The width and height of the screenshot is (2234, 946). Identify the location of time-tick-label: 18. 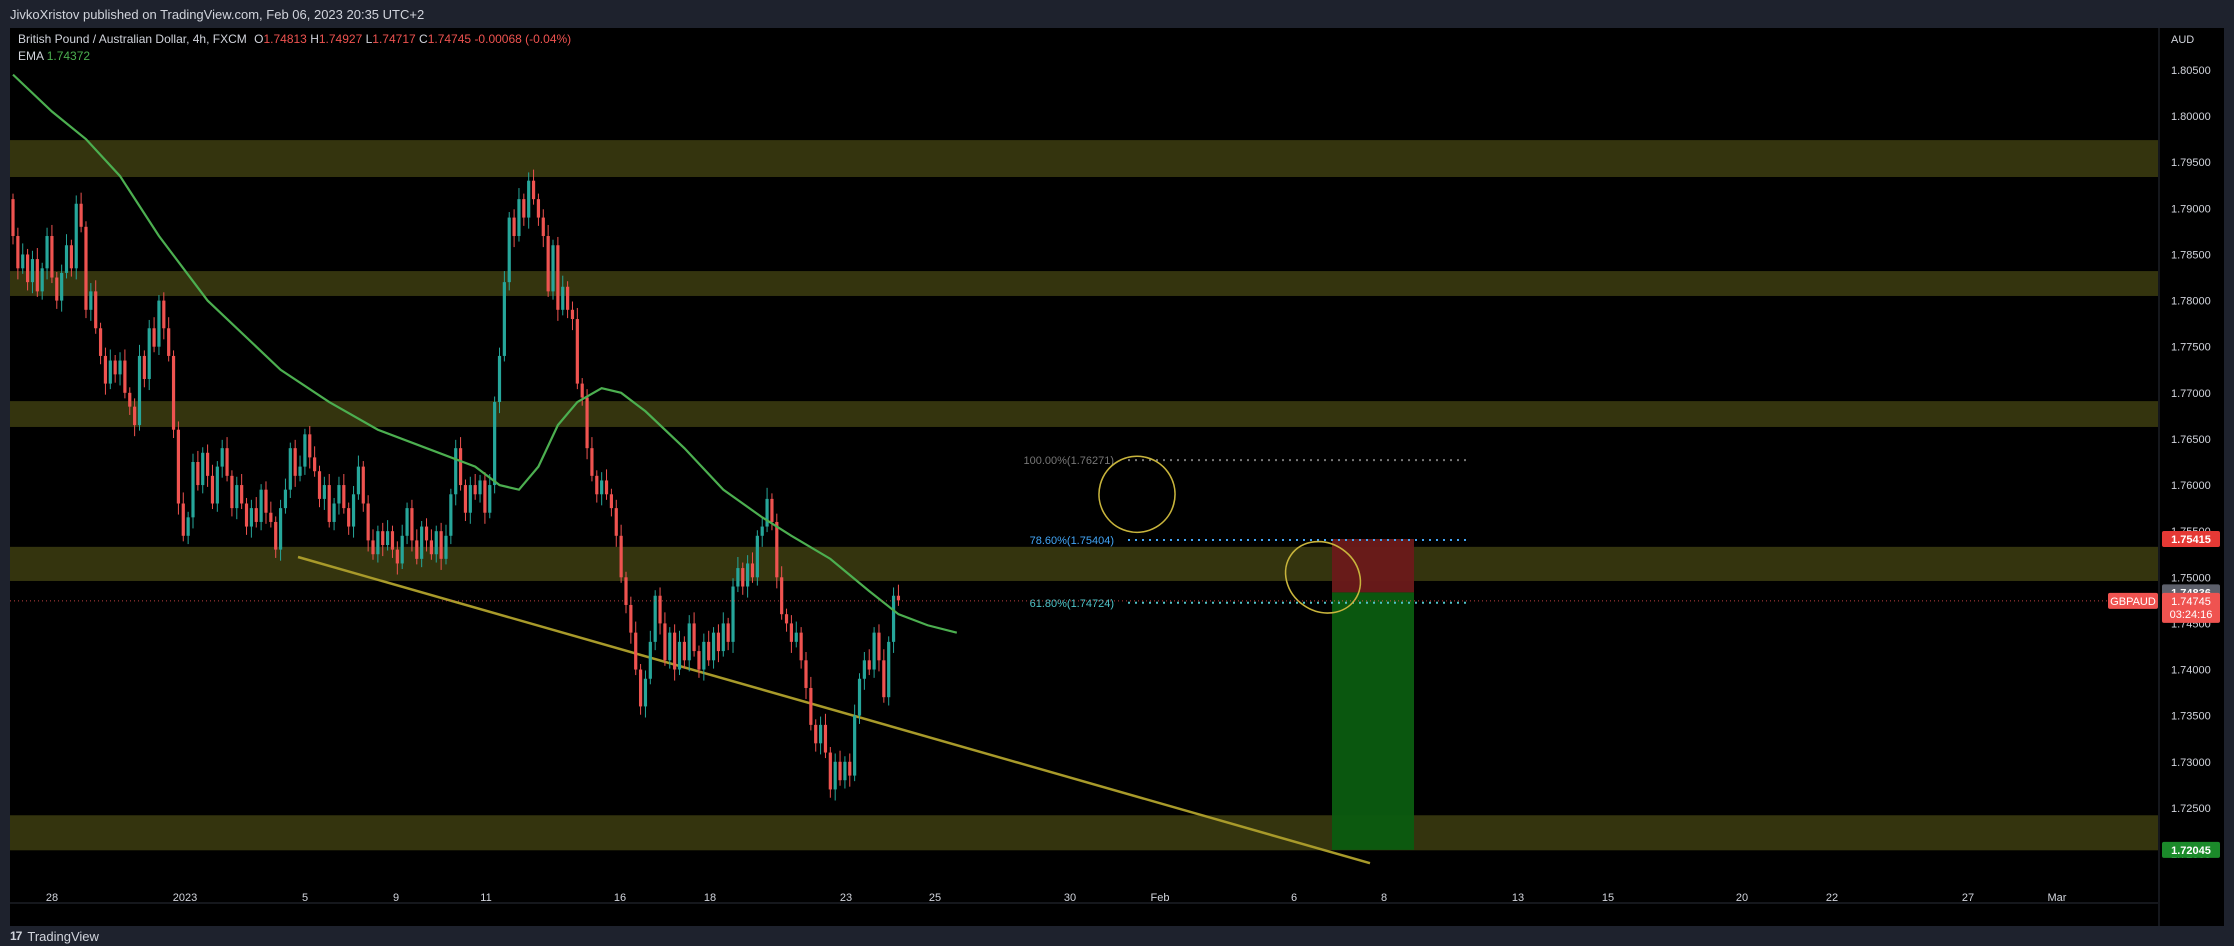
(710, 898).